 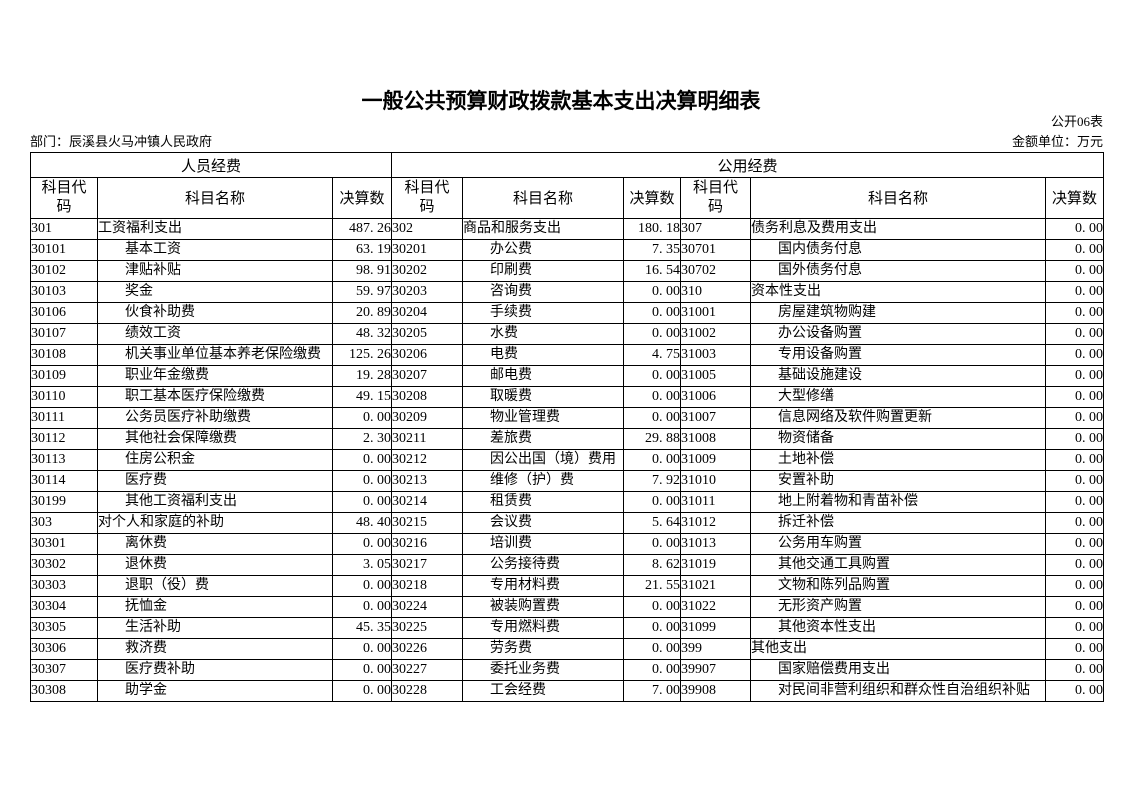 What do you see at coordinates (362, 564) in the screenshot?
I see `value-cell: 3. 05` at bounding box center [362, 564].